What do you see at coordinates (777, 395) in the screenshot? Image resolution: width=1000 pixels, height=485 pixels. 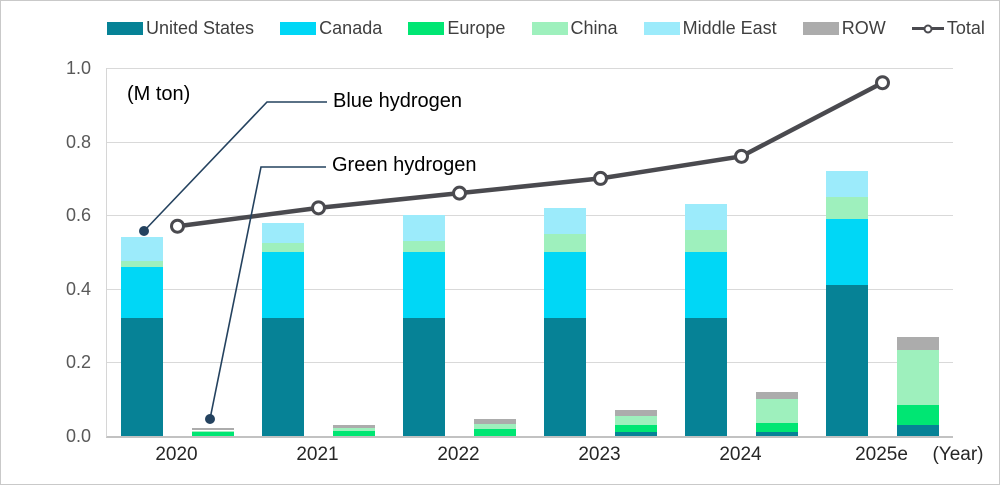 I see `bar-segment-row-2024` at bounding box center [777, 395].